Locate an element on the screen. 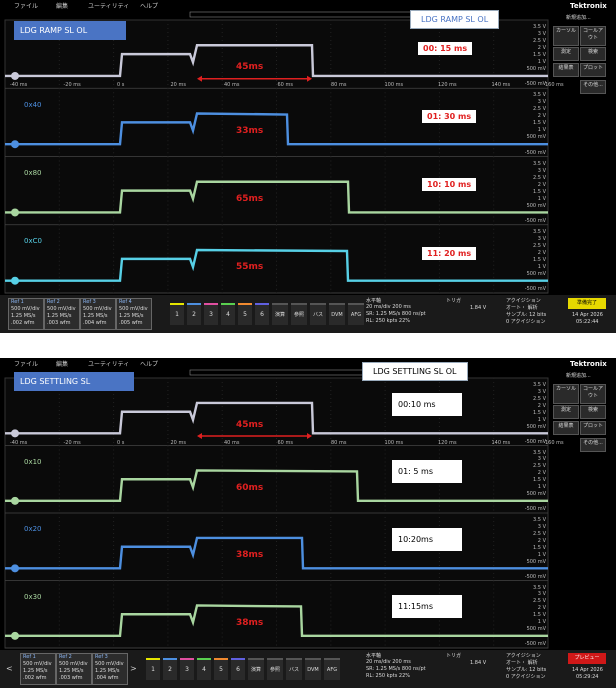 This screenshot has width=616, height=688. annotation: 11:15ms is located at coordinates (427, 607).